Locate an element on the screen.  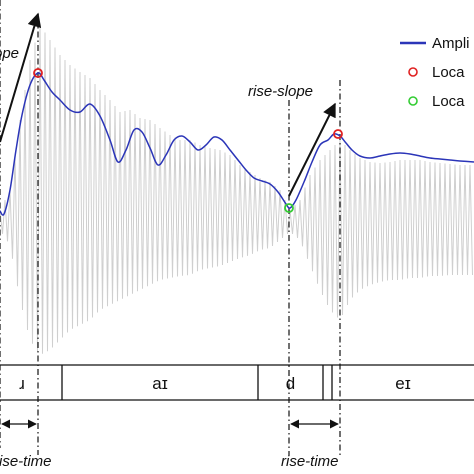
legend-green-circle-swatch is located at coordinates (413, 101).